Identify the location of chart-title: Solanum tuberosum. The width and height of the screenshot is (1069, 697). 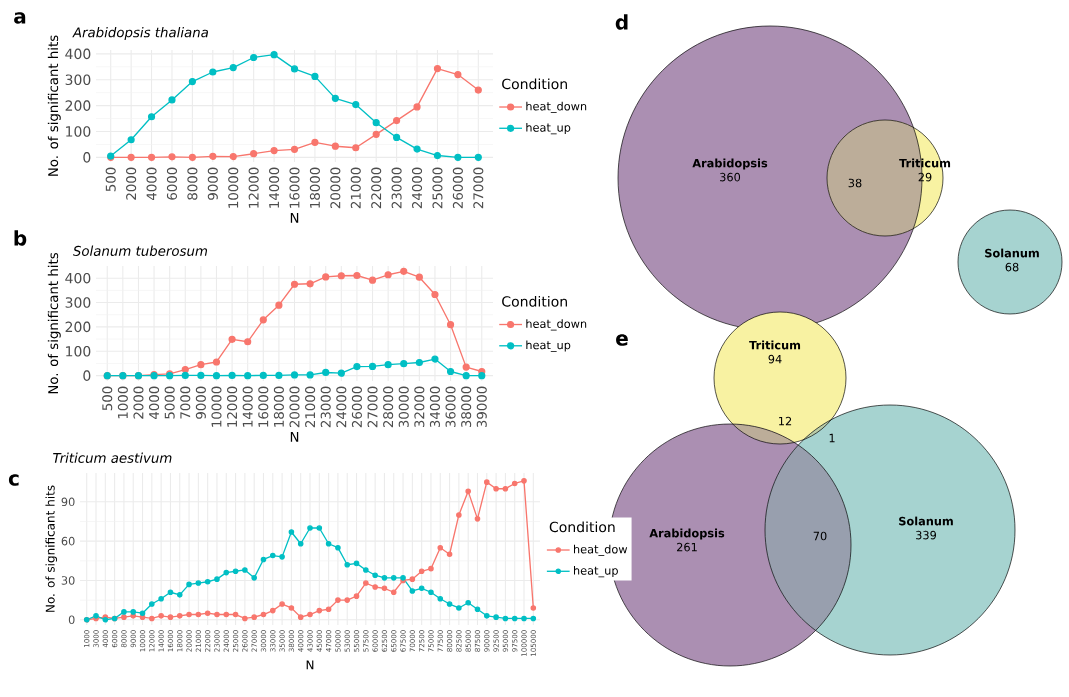
(140, 250).